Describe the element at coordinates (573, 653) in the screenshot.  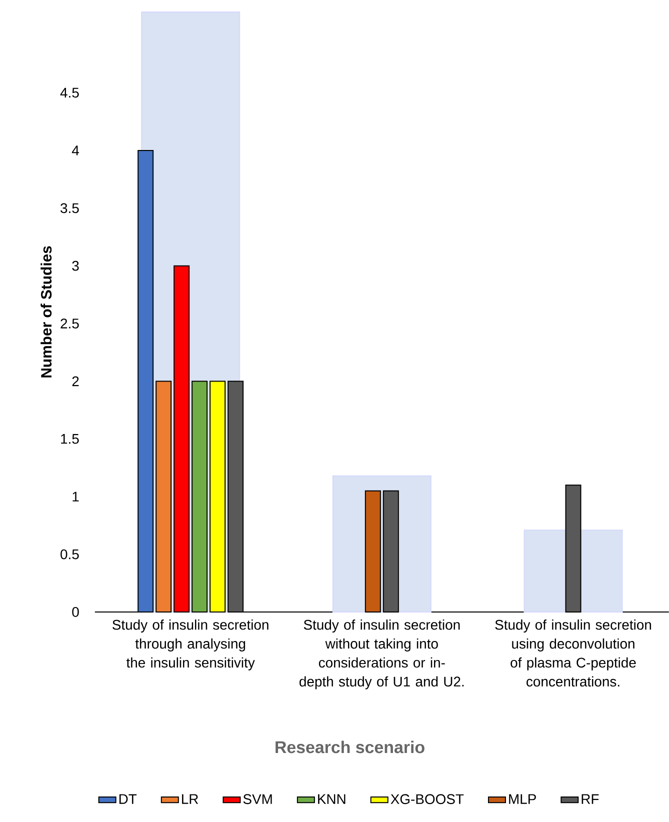
I see `x-tick-label: Study of insulin secretion using deconvolution of plasma C-peptide concentrations.` at that location.